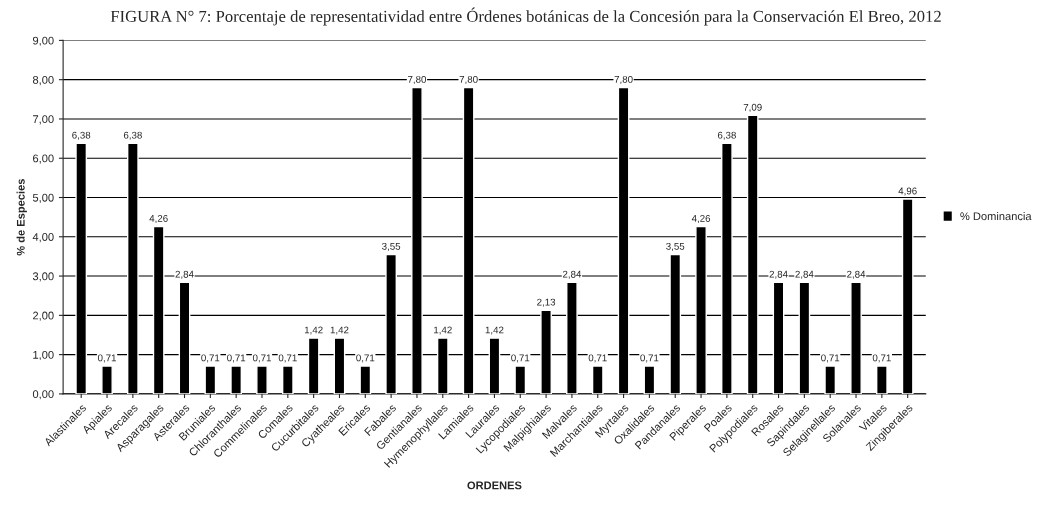 This screenshot has width=1052, height=505. Describe the element at coordinates (43, 316) in the screenshot. I see `y-tick-label: 2,00` at that location.